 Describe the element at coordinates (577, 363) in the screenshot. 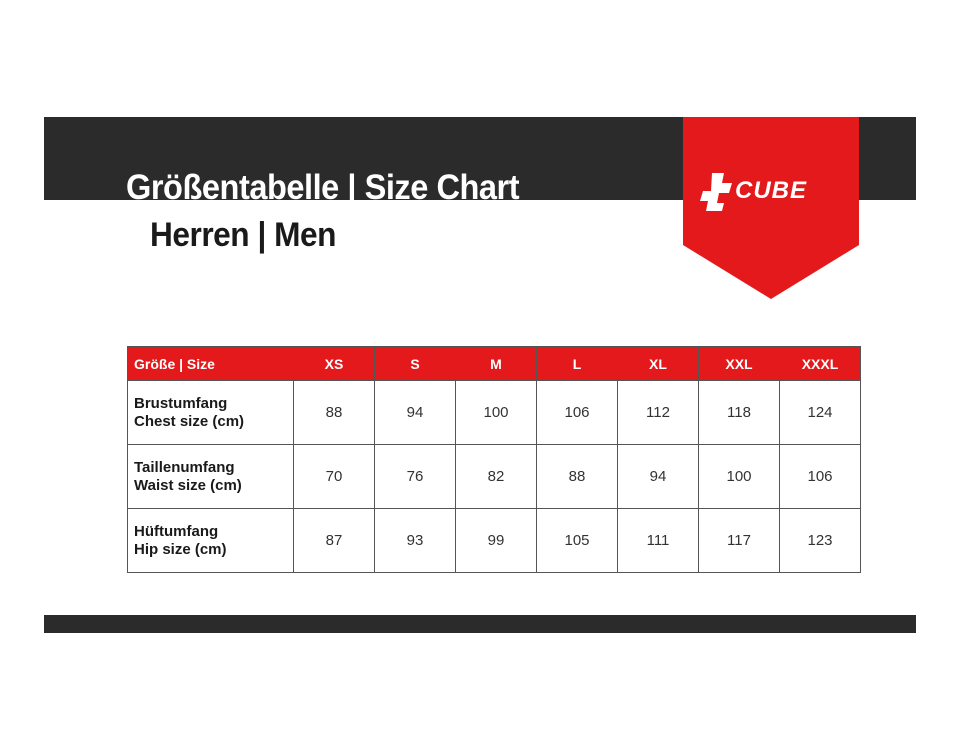

I see `column-header: L` at that location.